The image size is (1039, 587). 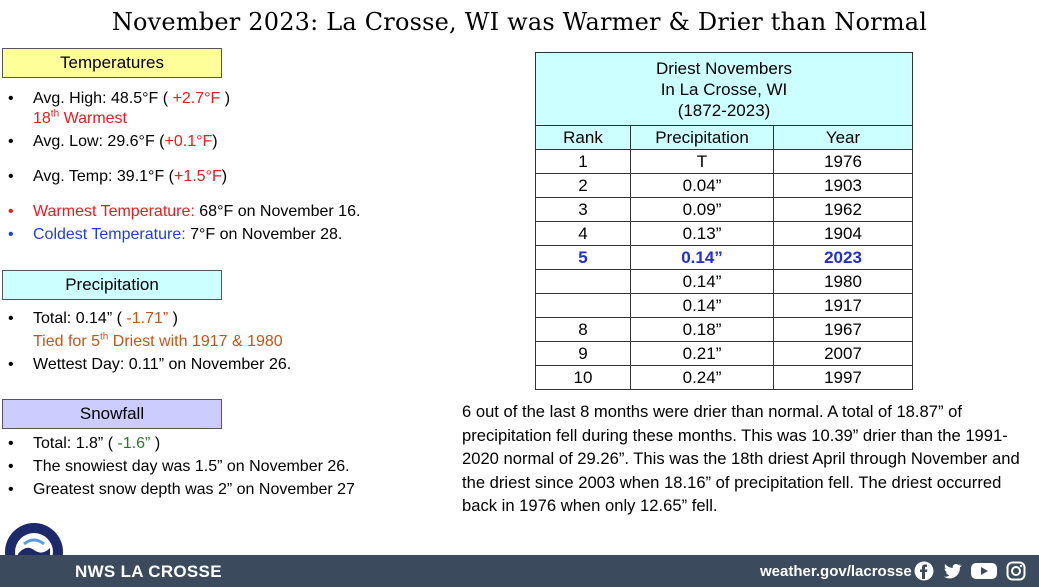 What do you see at coordinates (724, 329) in the screenshot?
I see `table-row: 8 0.18” 1967` at bounding box center [724, 329].